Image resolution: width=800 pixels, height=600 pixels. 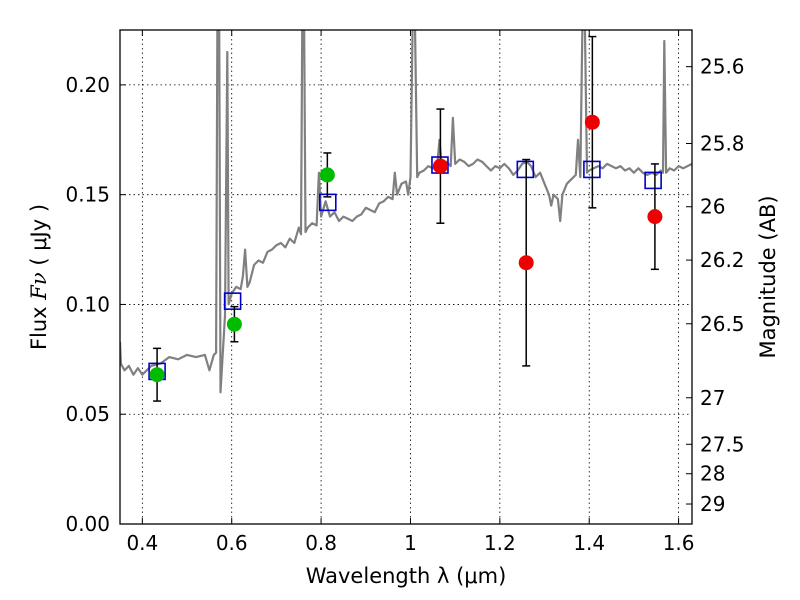 What do you see at coordinates (500, 543) in the screenshot?
I see `x-tick-label: 1.2` at bounding box center [500, 543].